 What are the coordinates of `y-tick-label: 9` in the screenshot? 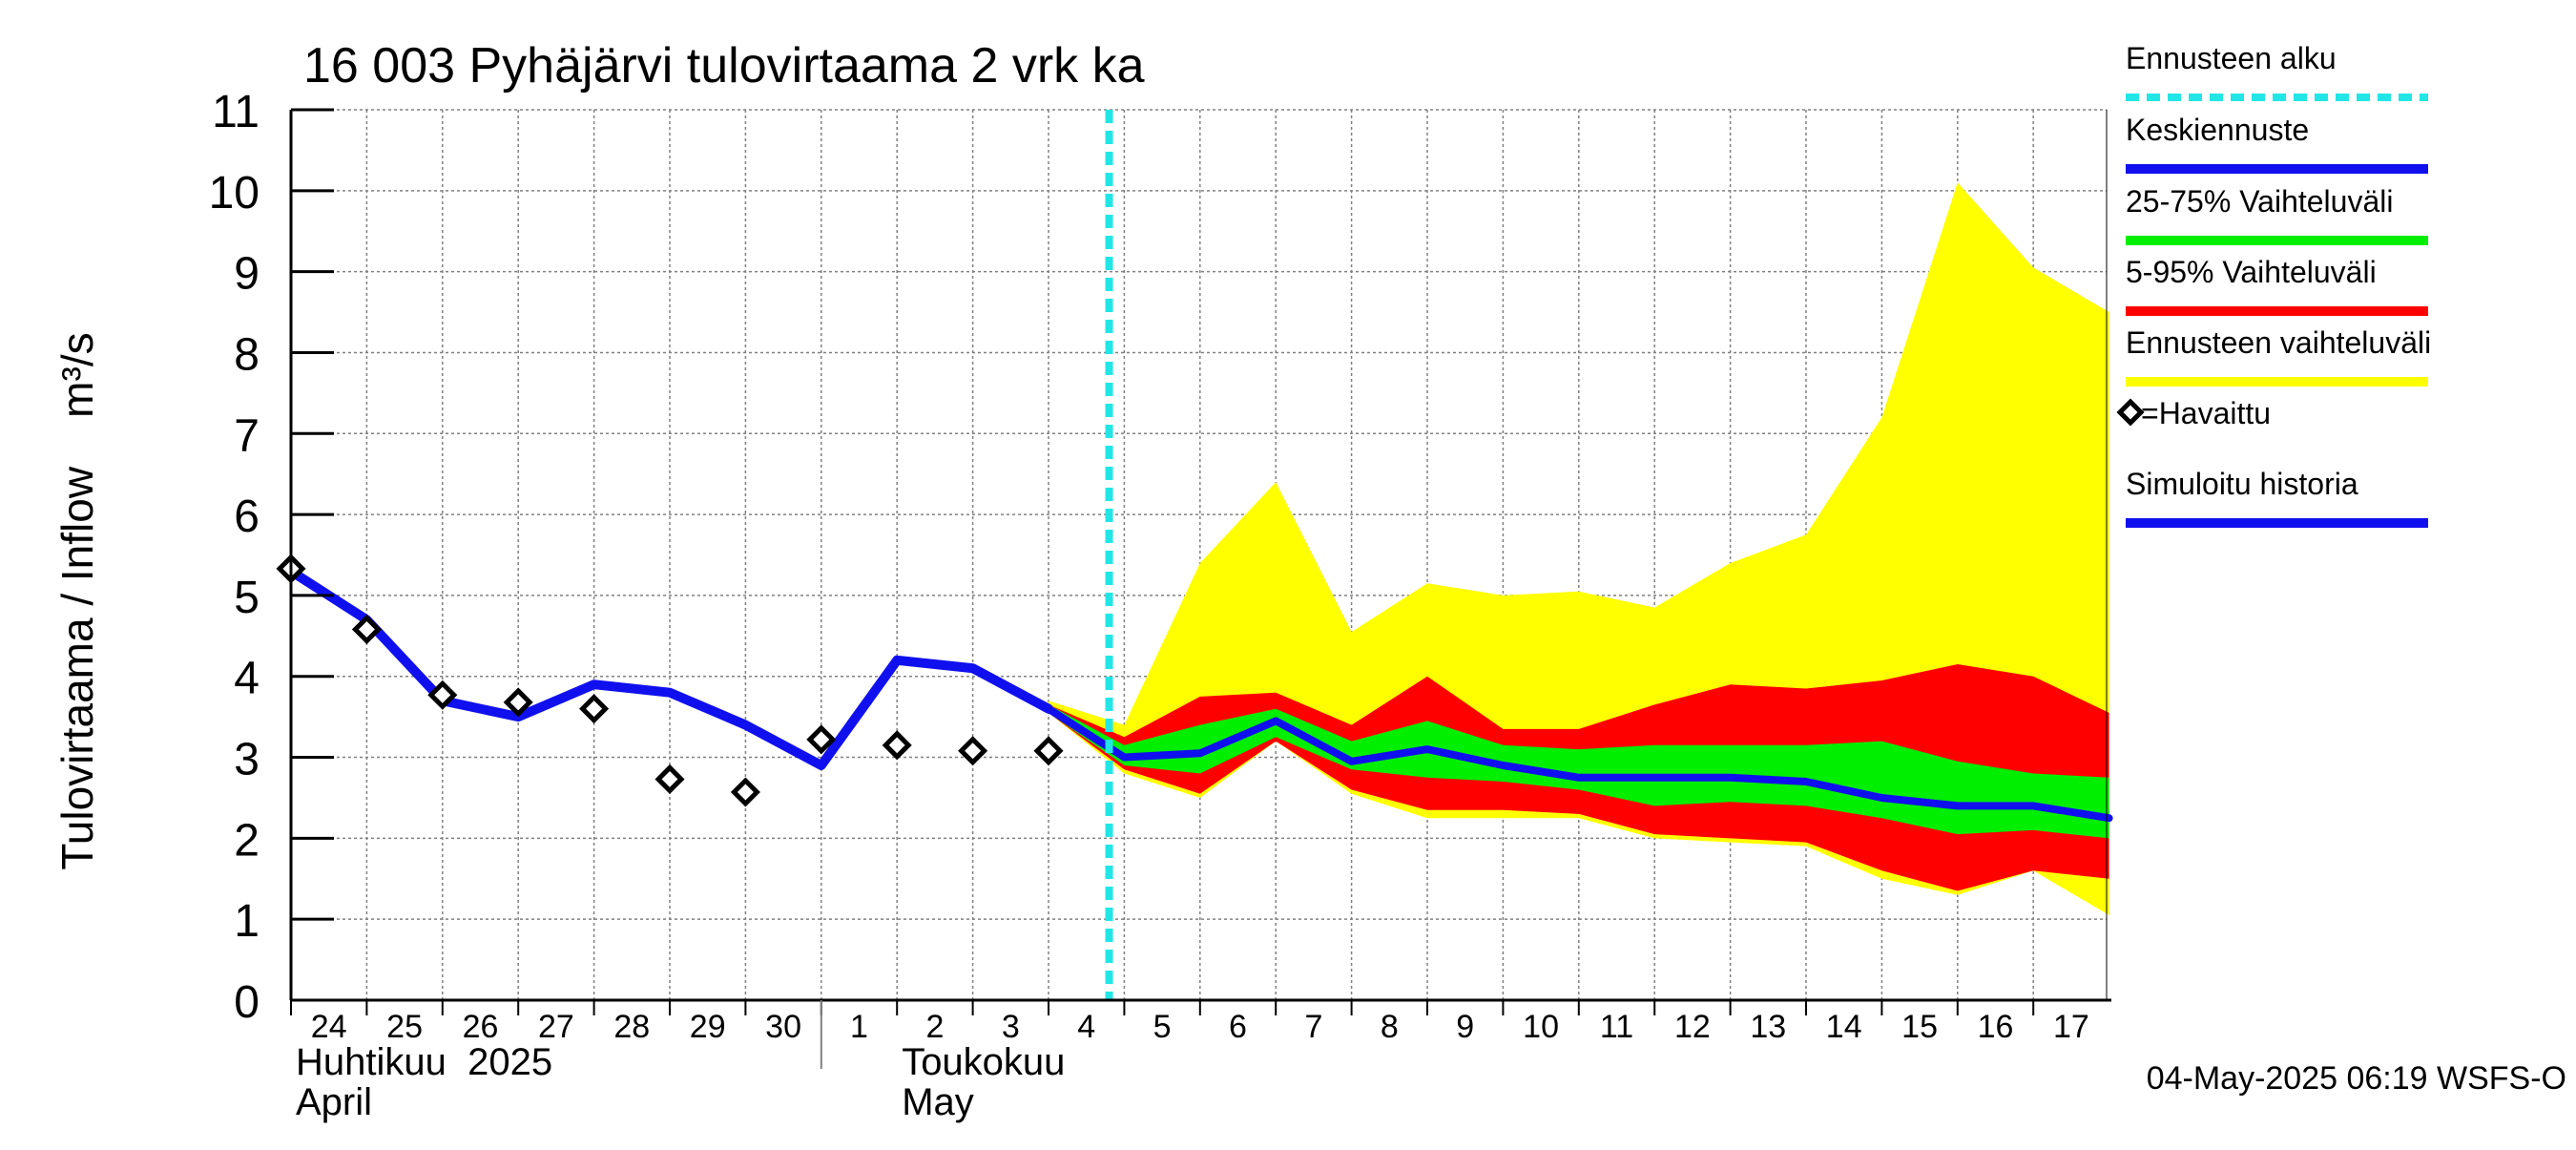 It's located at (247, 274).